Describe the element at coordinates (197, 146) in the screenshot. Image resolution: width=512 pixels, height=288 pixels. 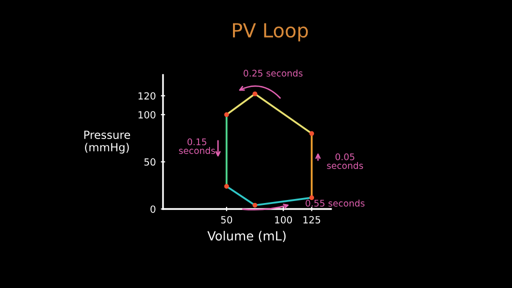
I see `annotation: 0.15 seconds` at that location.